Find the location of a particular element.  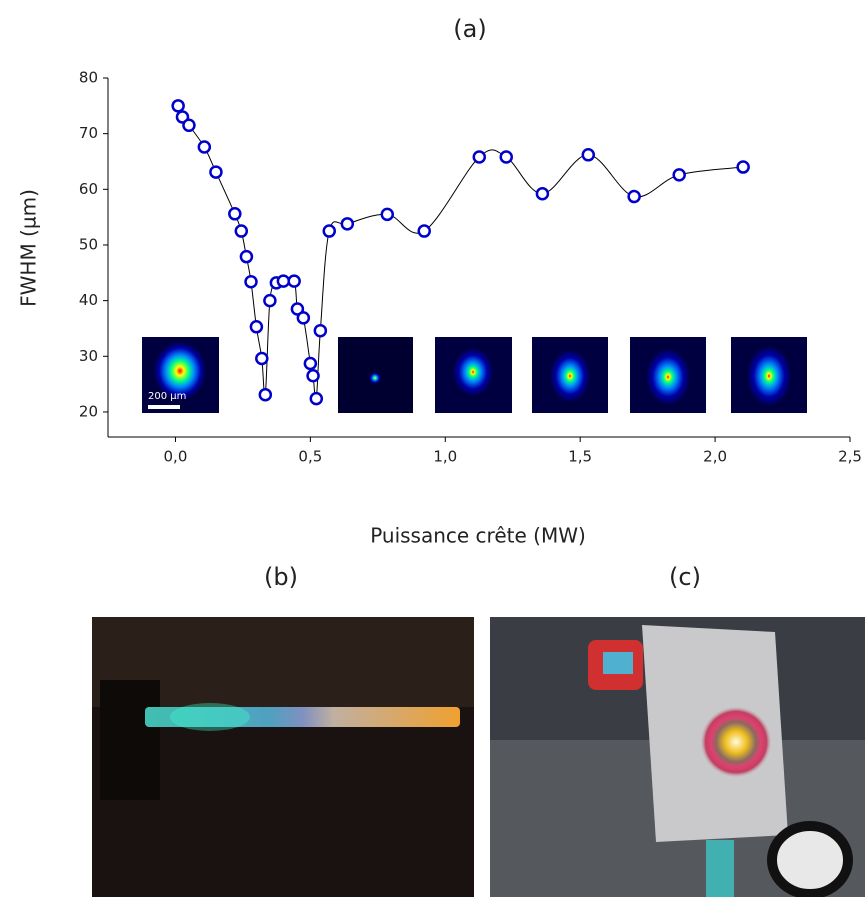

x-tick-label: 1,0 is located at coordinates (445, 457).